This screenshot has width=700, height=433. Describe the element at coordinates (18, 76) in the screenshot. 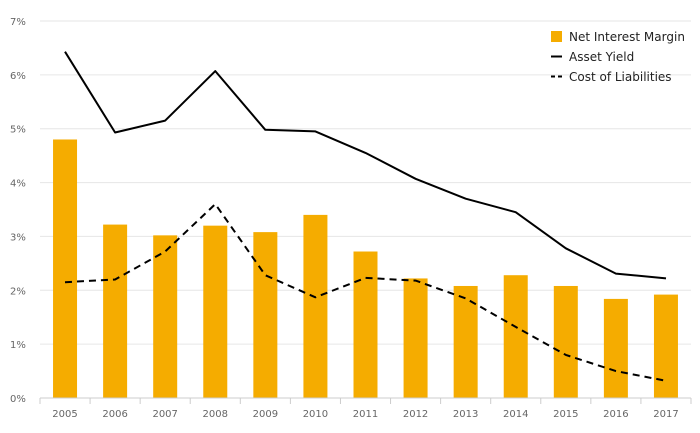

I see `y-tick-label: 6%` at that location.